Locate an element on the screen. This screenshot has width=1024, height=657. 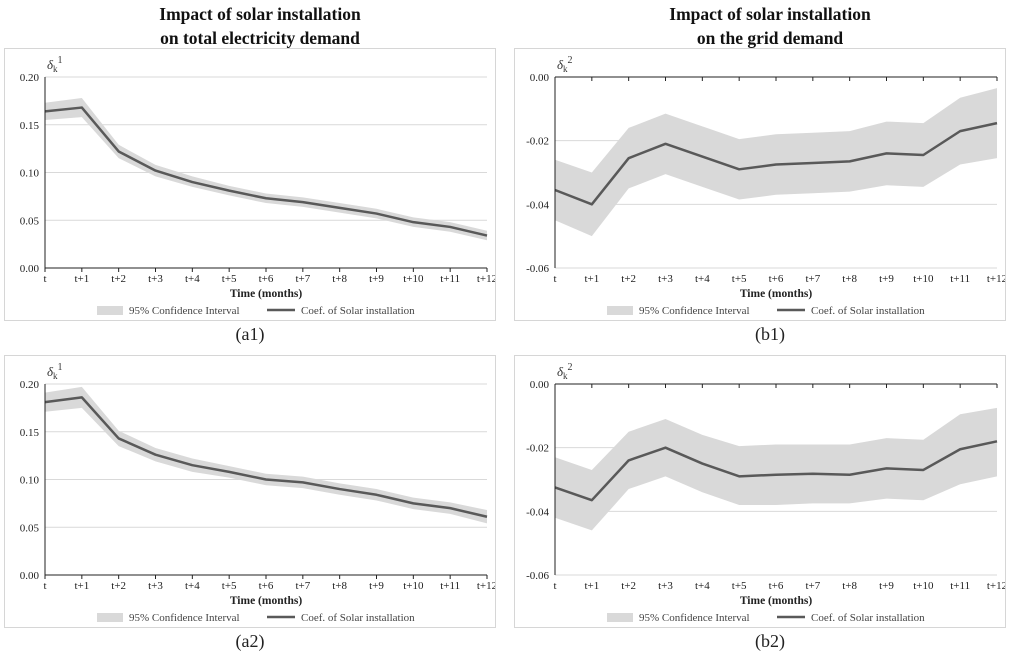
panel-label-b1: (b1) is located at coordinates (770, 334).